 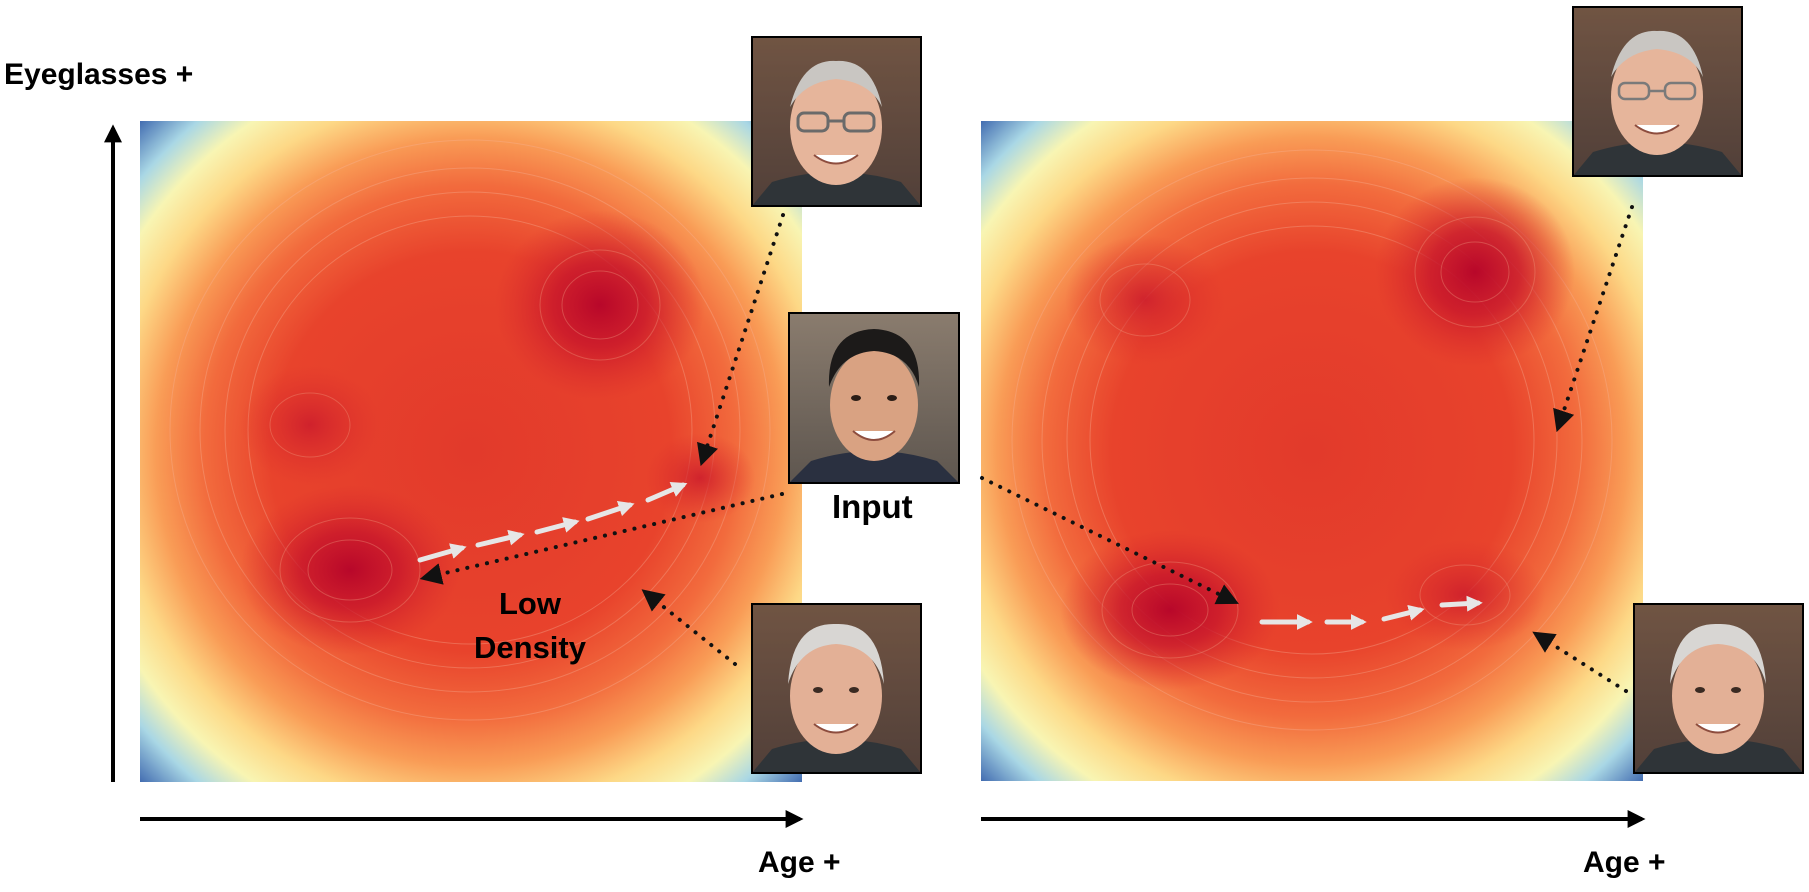 I want to click on peak-upper-left, so click(x=1145, y=300).